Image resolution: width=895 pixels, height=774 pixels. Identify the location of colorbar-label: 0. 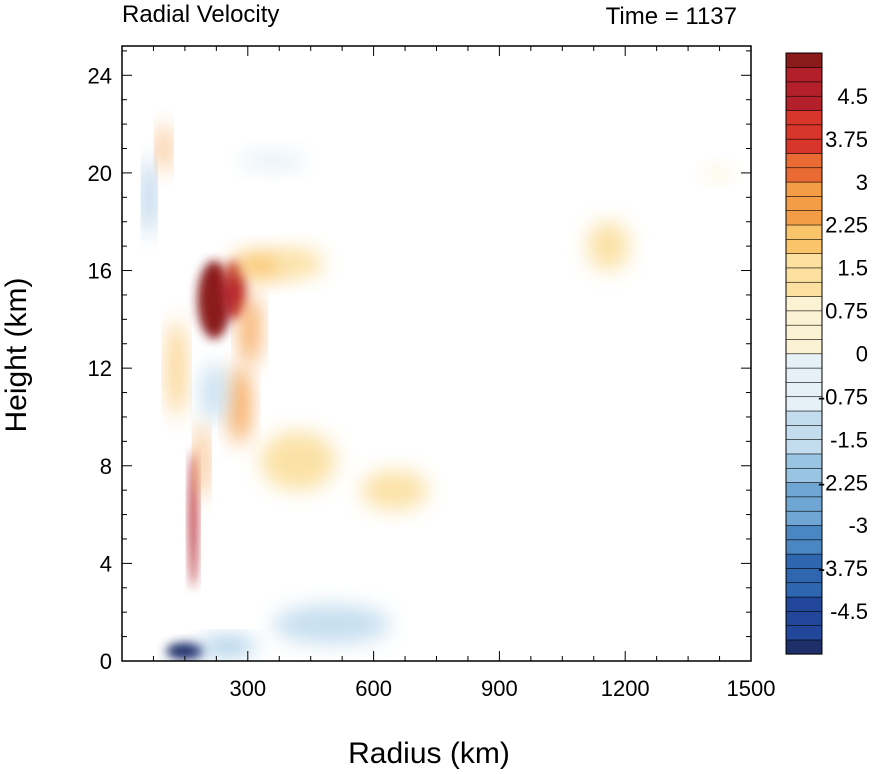
(862, 354).